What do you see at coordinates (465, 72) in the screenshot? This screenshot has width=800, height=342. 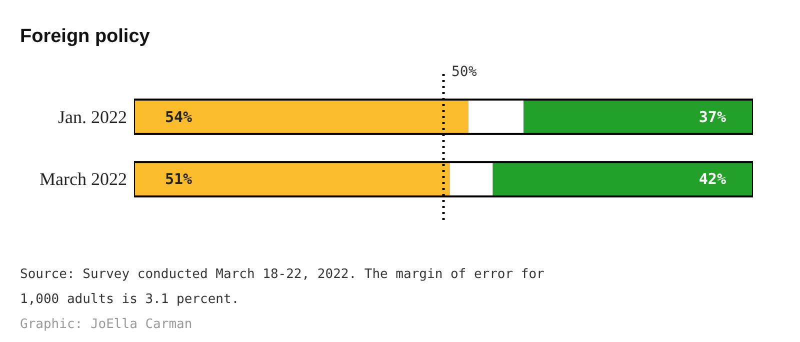 I see `ref-line-label: 50%` at bounding box center [465, 72].